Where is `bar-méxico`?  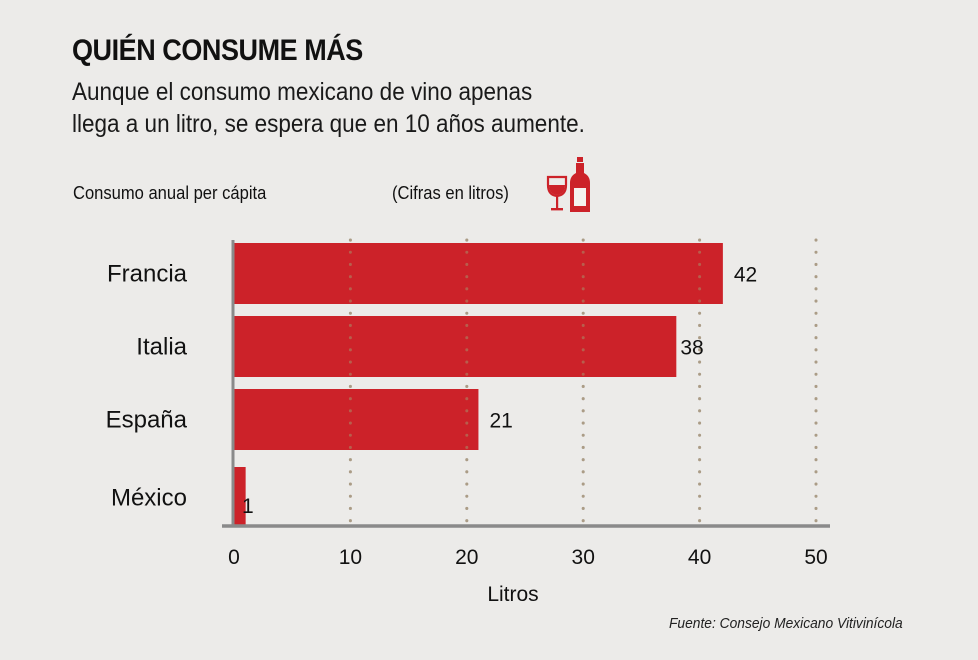 bar-méxico is located at coordinates (240, 496).